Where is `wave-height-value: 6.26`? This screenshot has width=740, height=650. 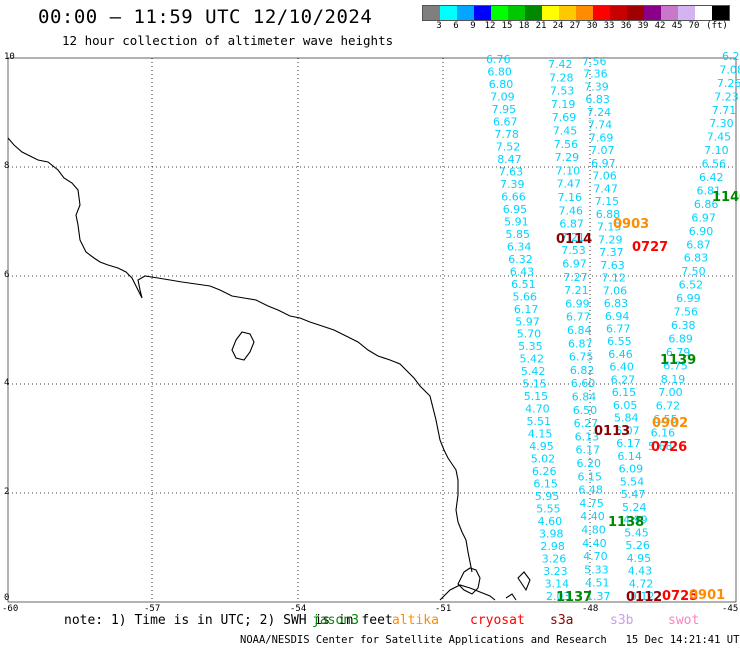
wave-height-value: 6.26 is located at coordinates (544, 471).